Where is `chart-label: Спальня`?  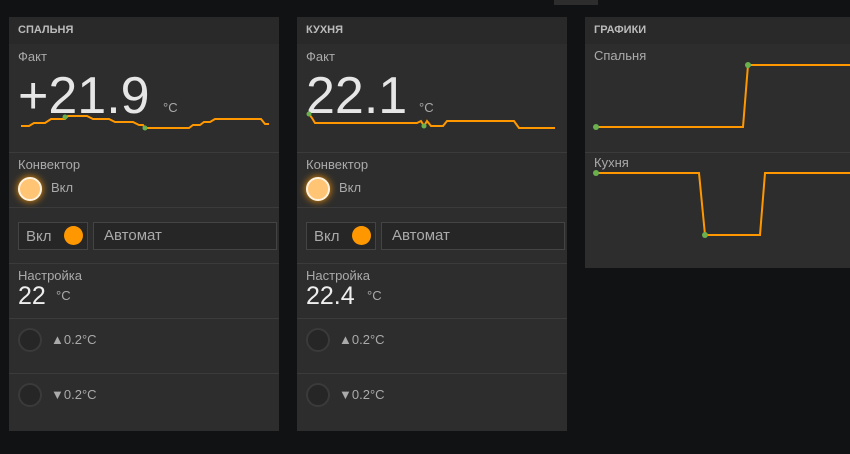 chart-label: Спальня is located at coordinates (620, 55).